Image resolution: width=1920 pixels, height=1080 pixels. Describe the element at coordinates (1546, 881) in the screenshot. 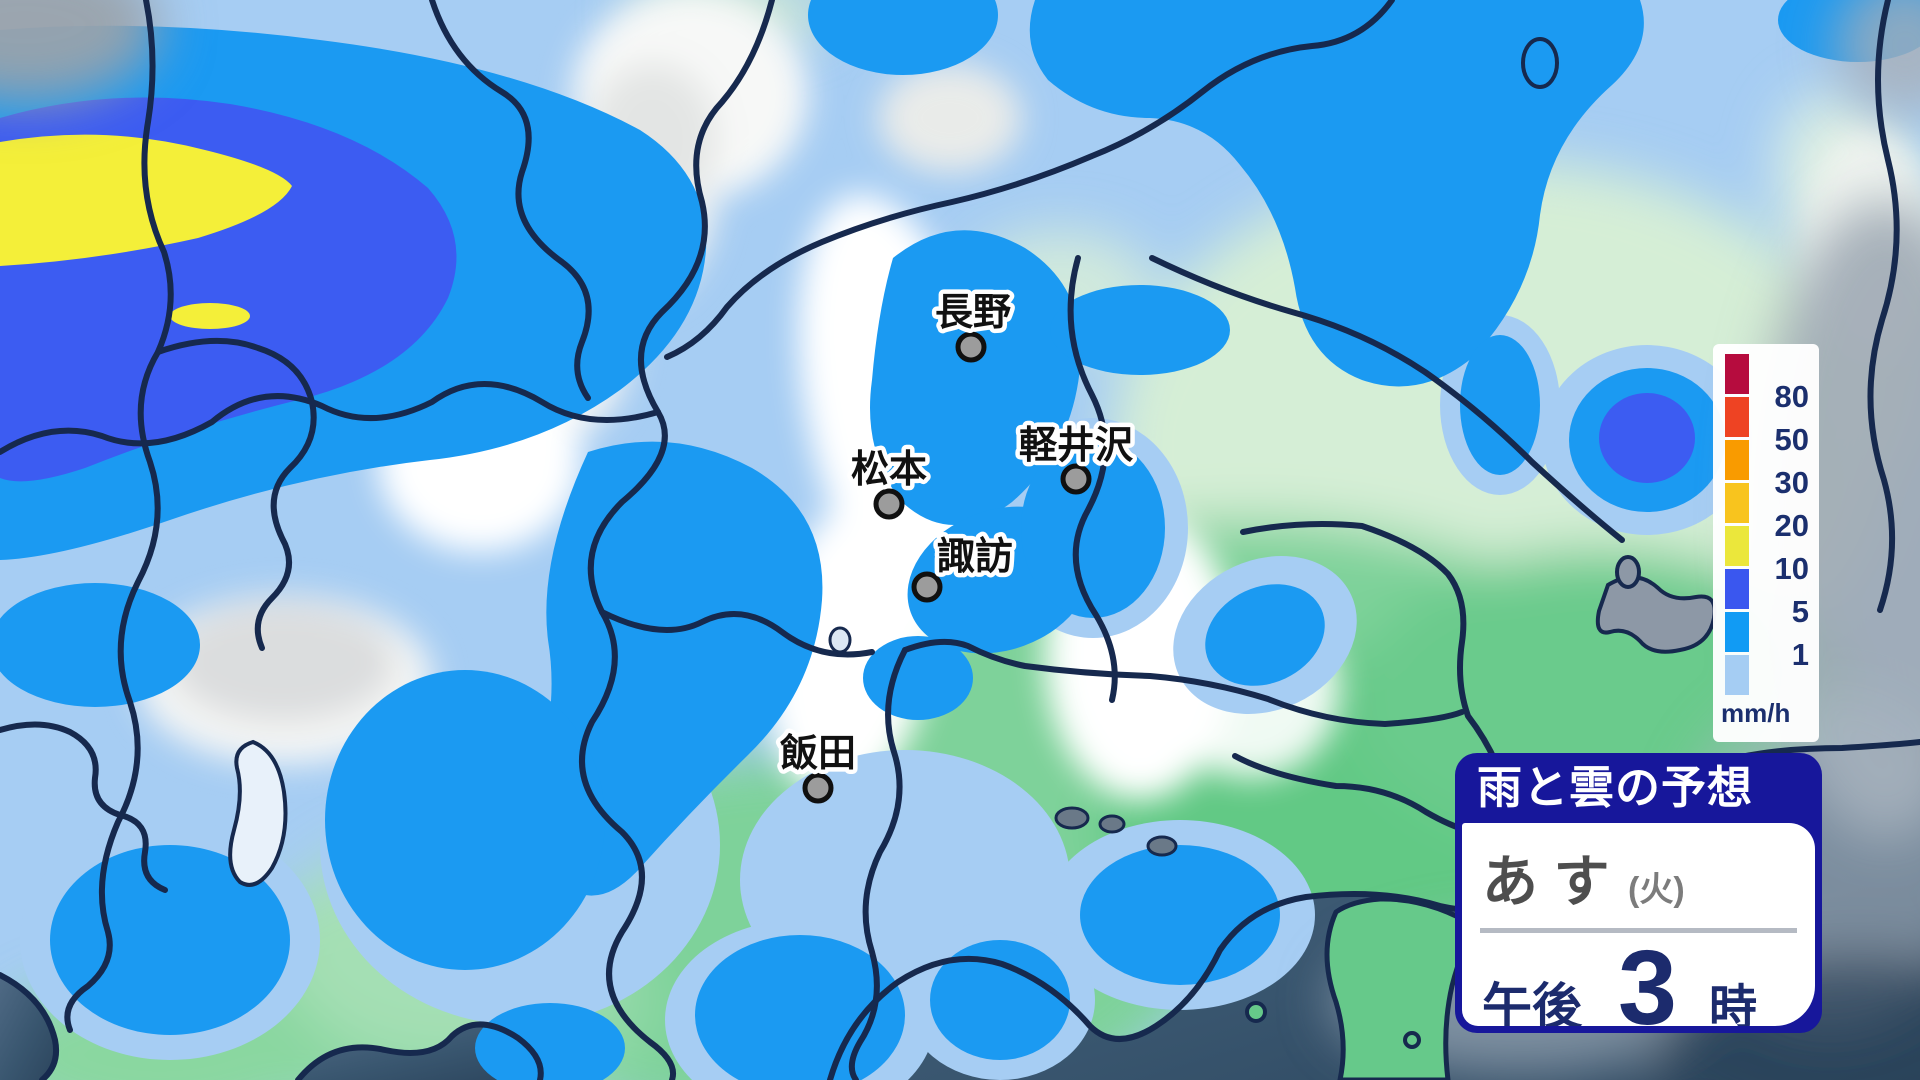

I see `forecast-day: あ す` at that location.